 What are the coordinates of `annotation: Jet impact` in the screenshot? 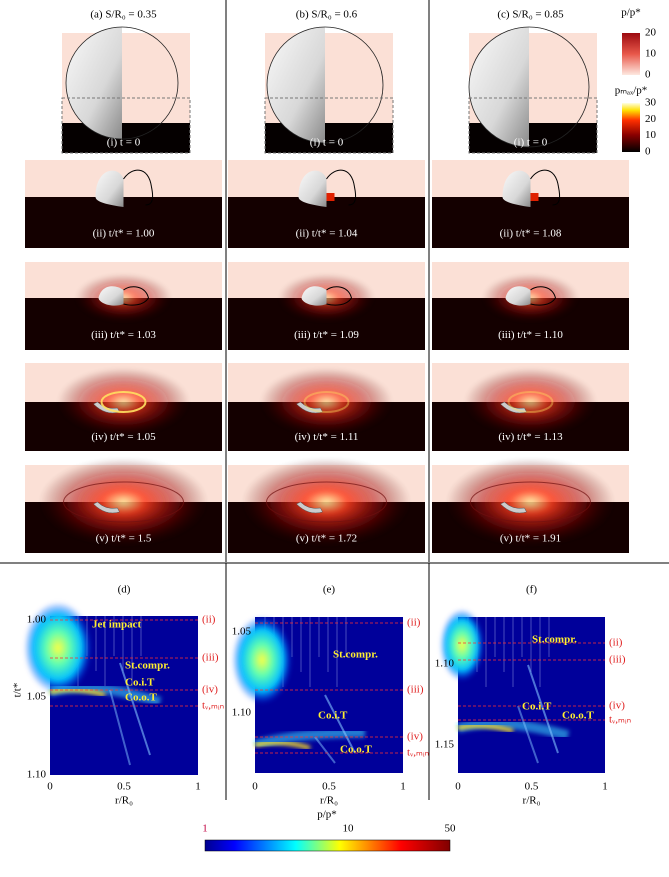 It's located at (117, 625).